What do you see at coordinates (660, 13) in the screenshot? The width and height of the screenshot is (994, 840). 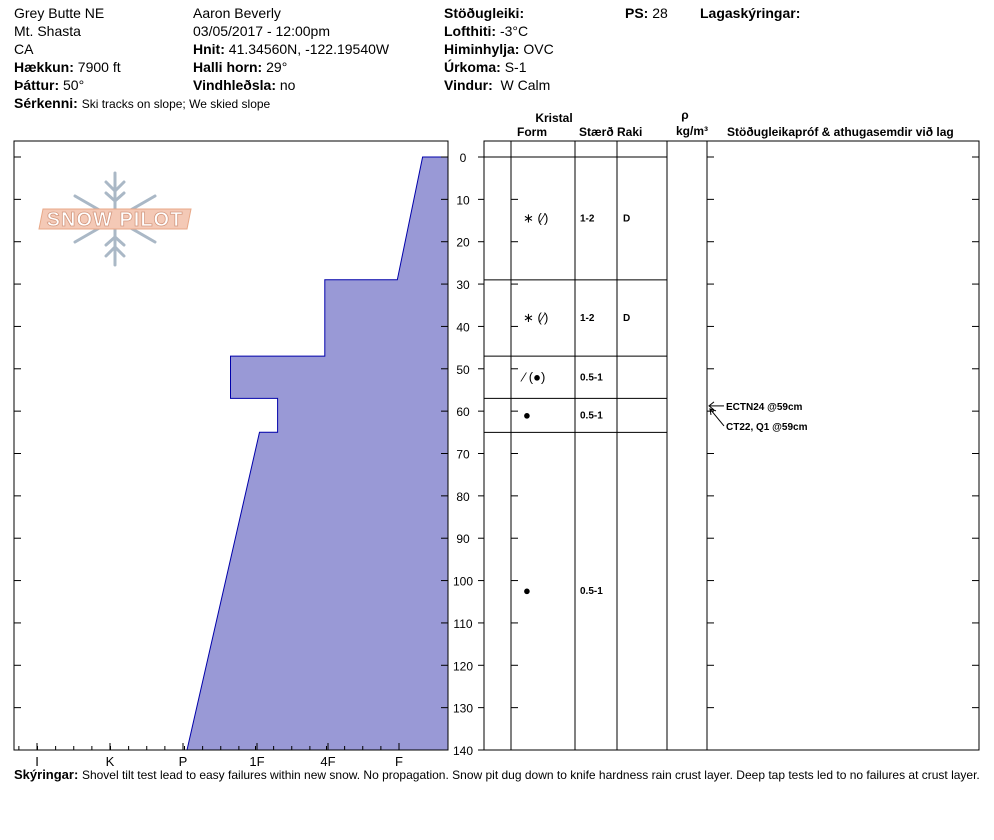 I see `ps-value: 28` at bounding box center [660, 13].